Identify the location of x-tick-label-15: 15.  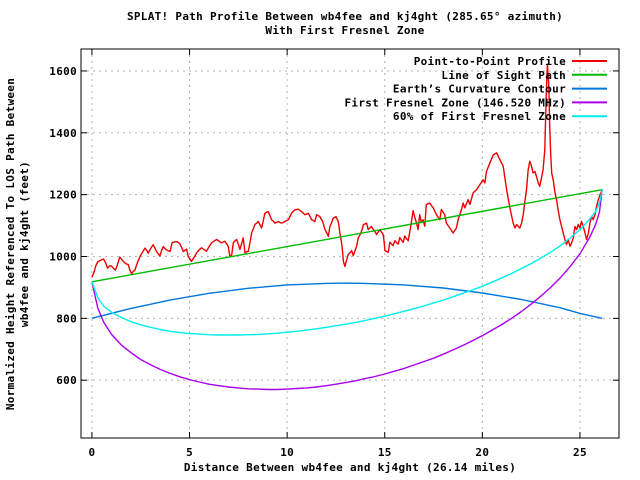
(385, 452).